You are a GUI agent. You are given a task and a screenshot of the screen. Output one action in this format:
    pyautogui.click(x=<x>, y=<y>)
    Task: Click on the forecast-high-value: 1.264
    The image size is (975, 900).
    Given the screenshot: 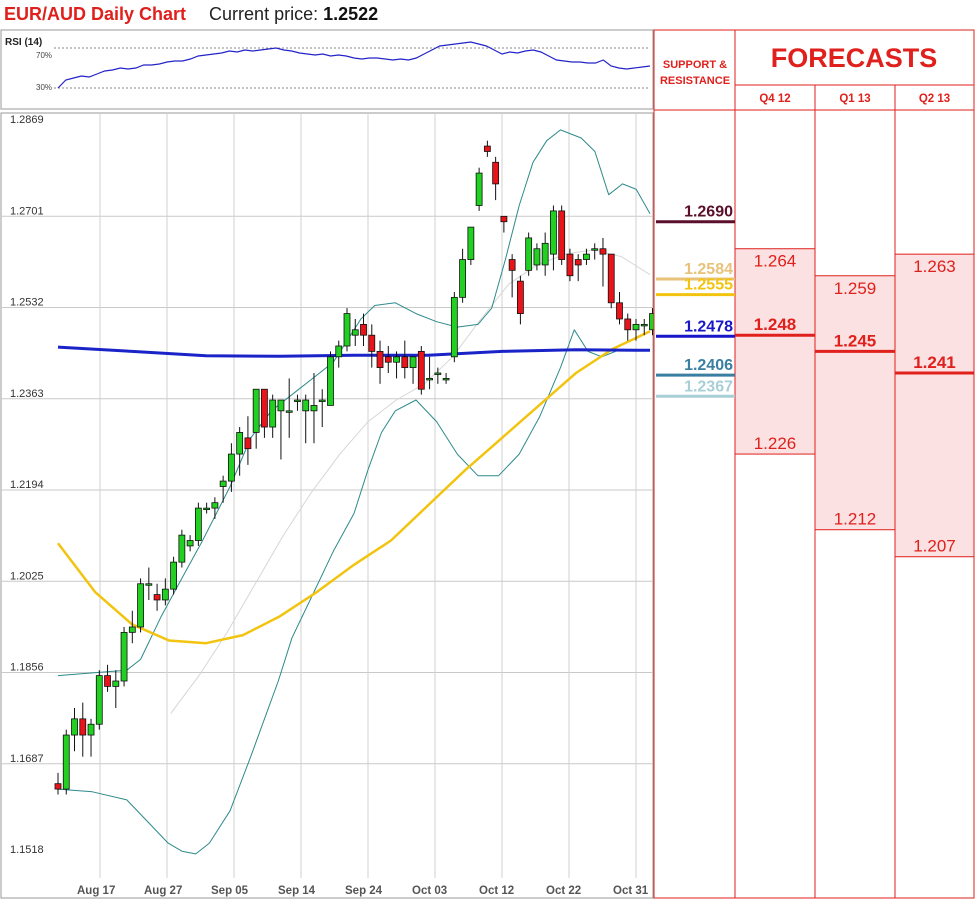 What is the action you would take?
    pyautogui.click(x=775, y=261)
    